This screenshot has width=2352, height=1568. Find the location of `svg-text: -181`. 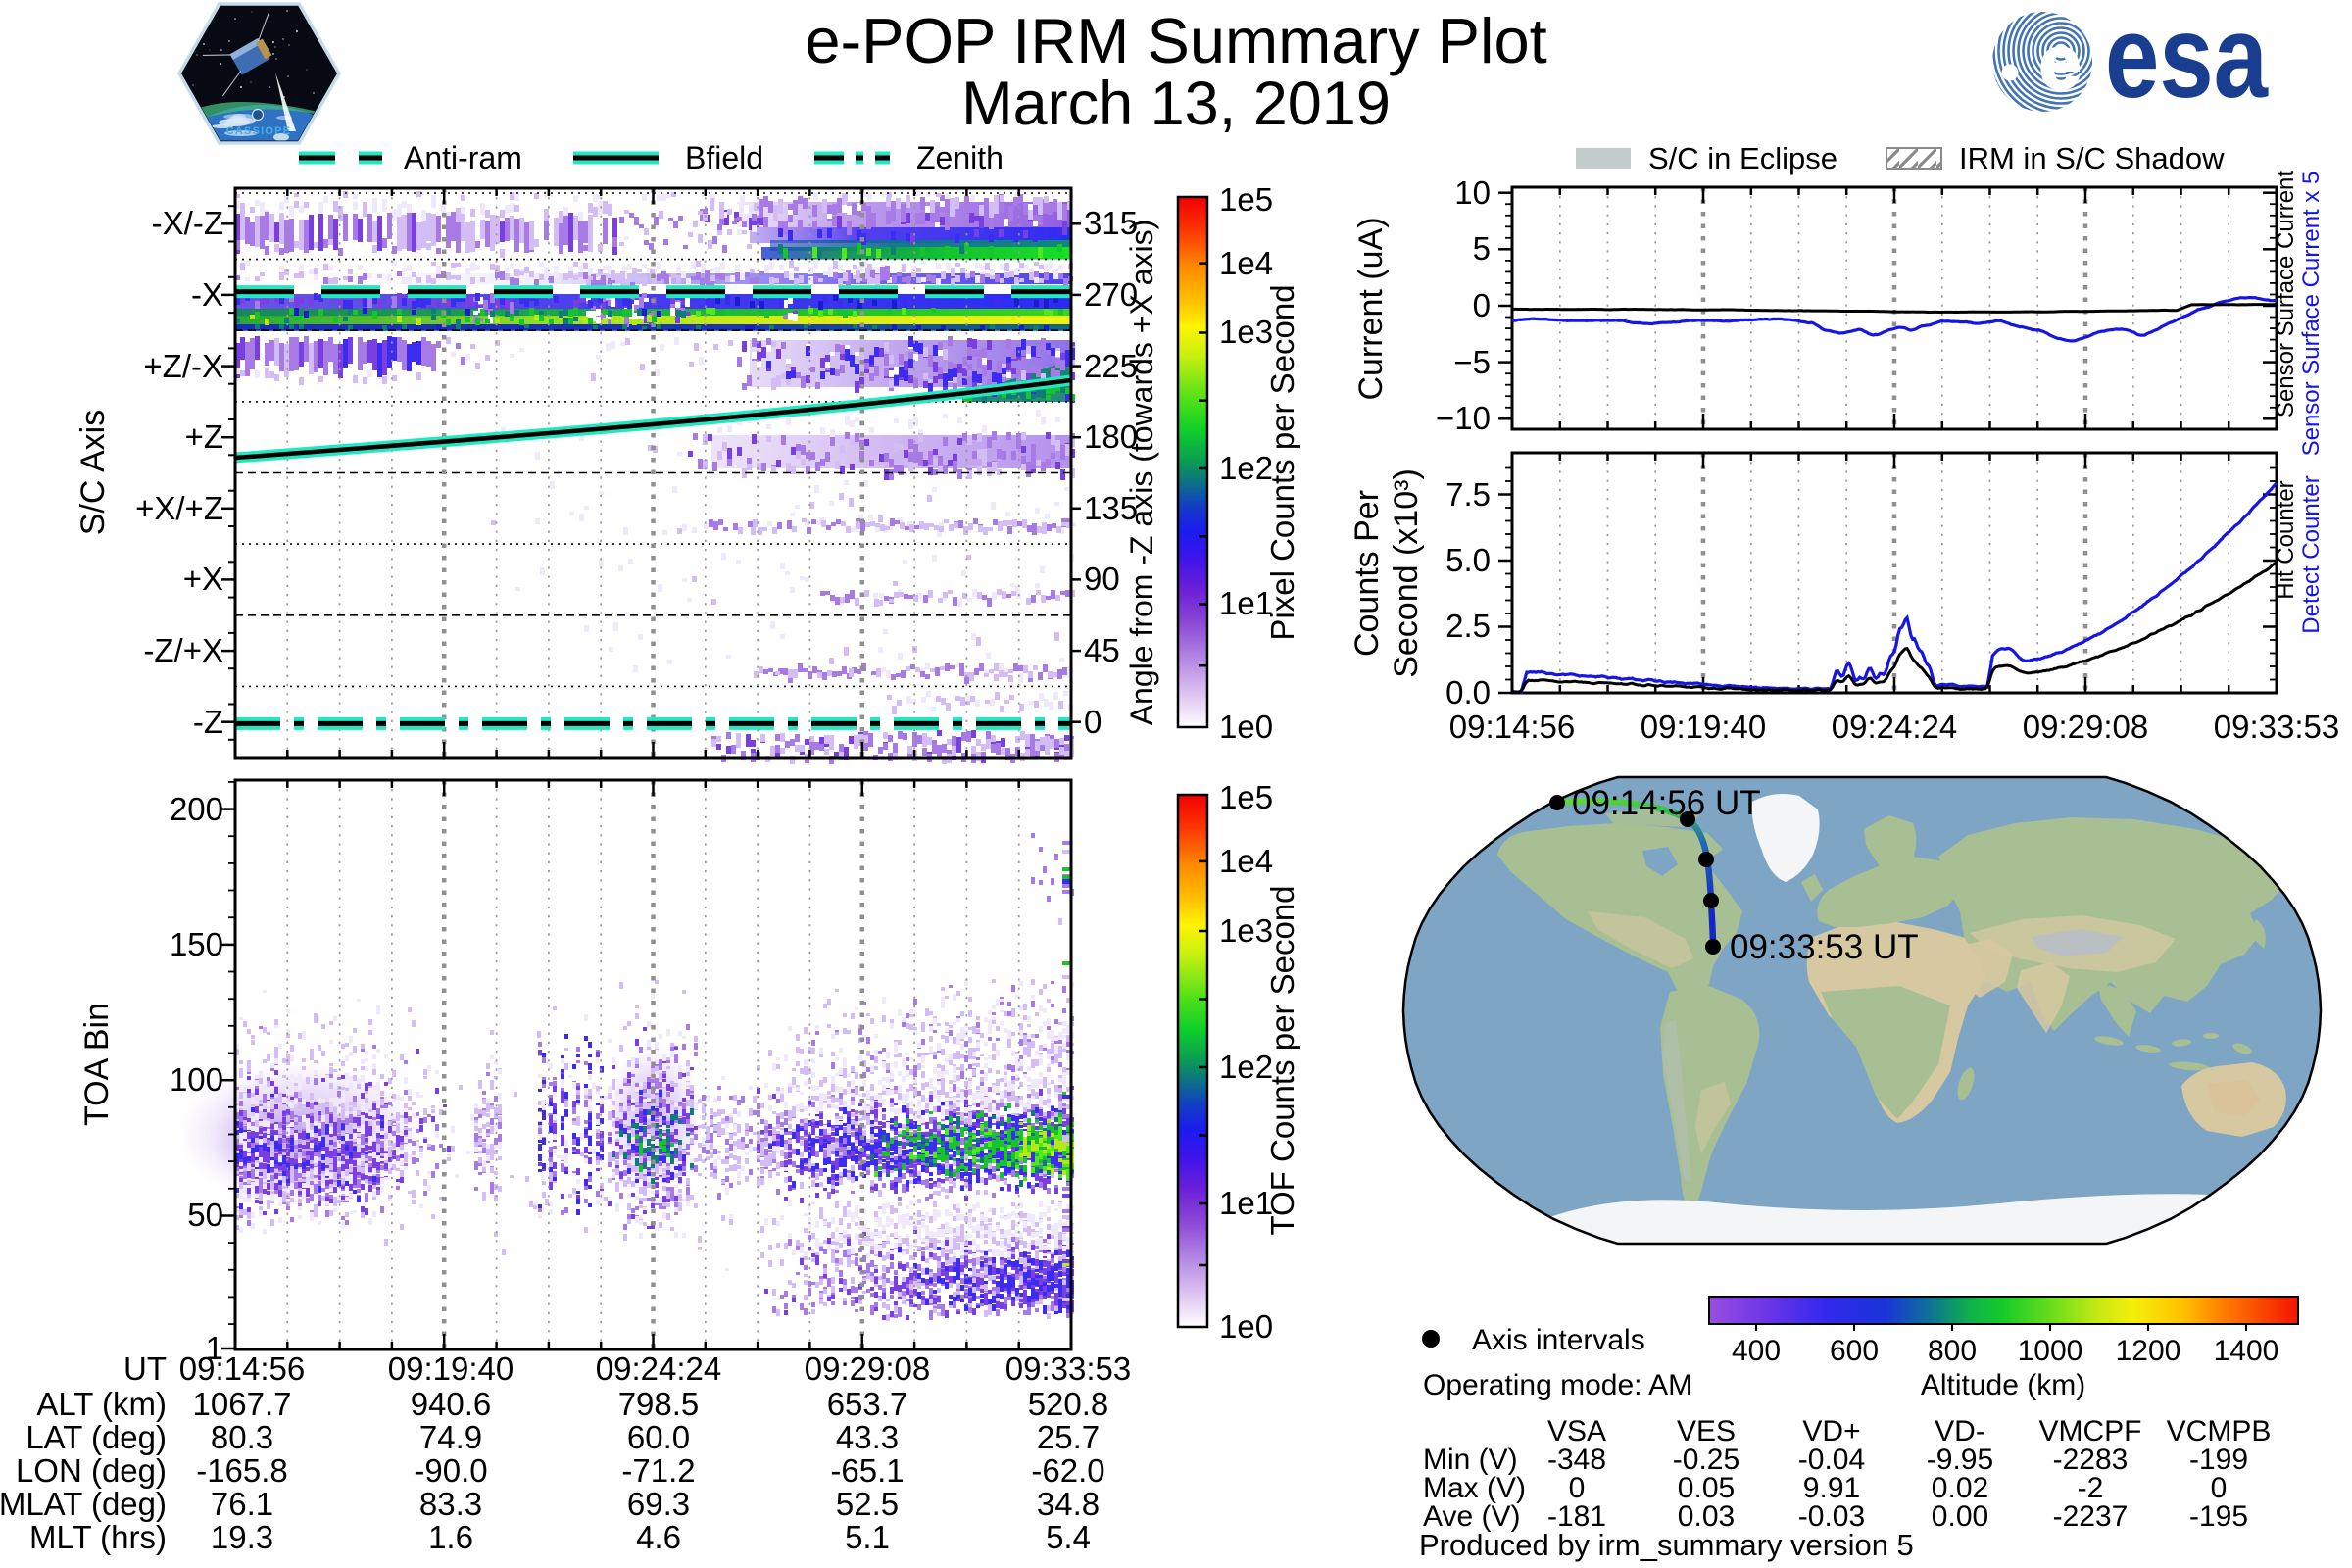

svg-text: -181 is located at coordinates (1576, 1516).